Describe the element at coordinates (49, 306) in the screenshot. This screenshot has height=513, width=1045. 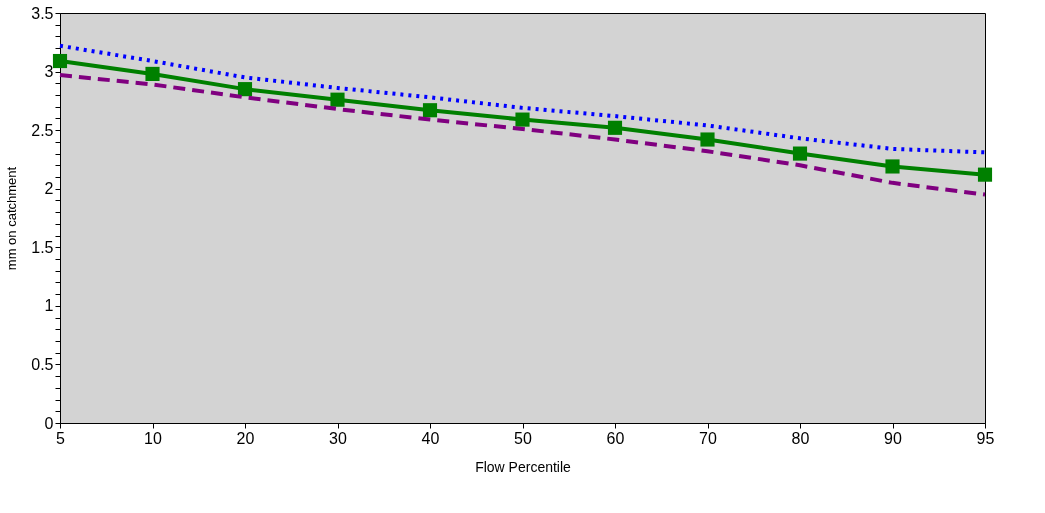
I see `y-tick-label: 1` at that location.